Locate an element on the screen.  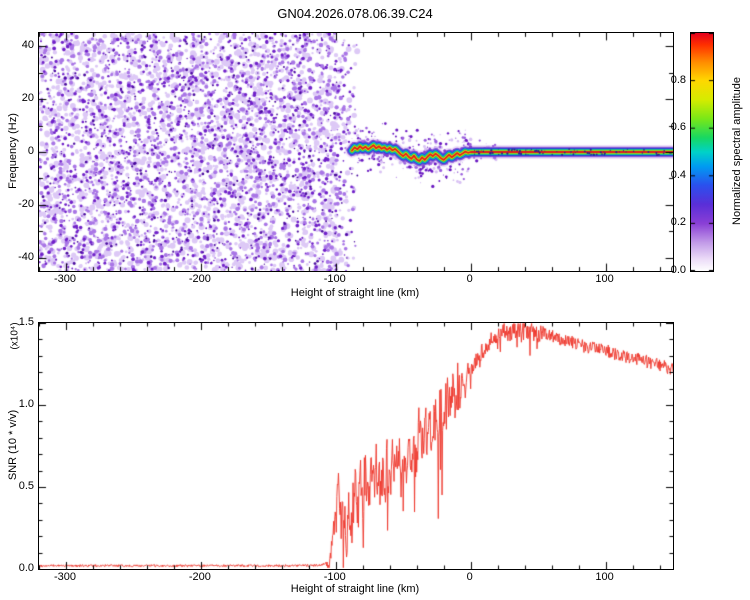
tick-label: 0.5 is located at coordinates (26, 486).